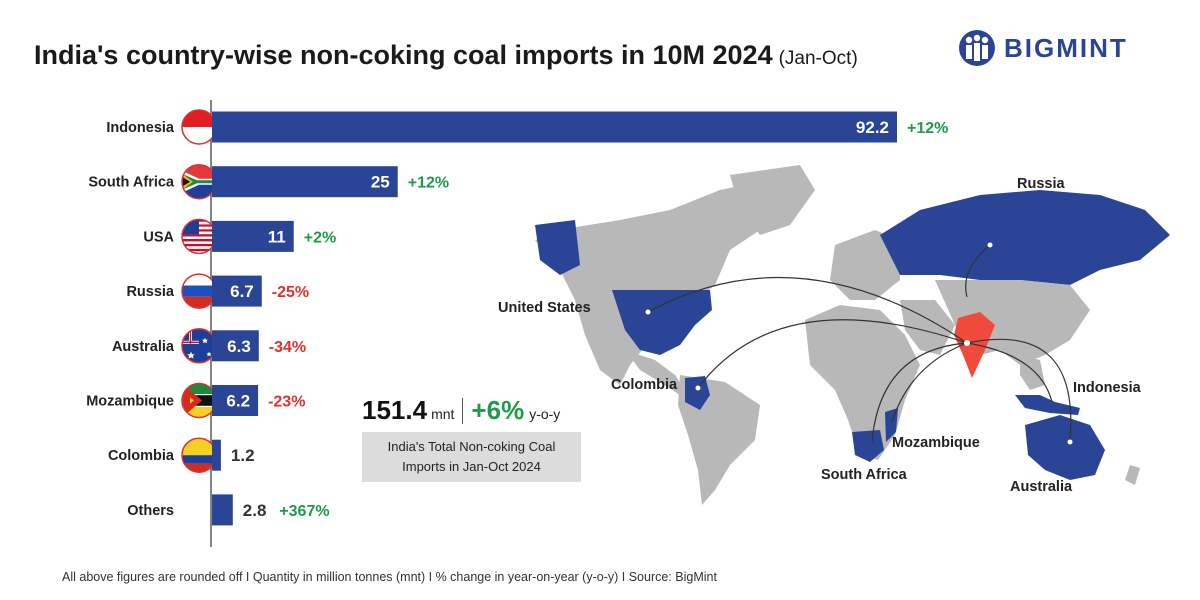 The height and width of the screenshot is (600, 1200). I want to click on value-label-others: 2.8, so click(255, 510).